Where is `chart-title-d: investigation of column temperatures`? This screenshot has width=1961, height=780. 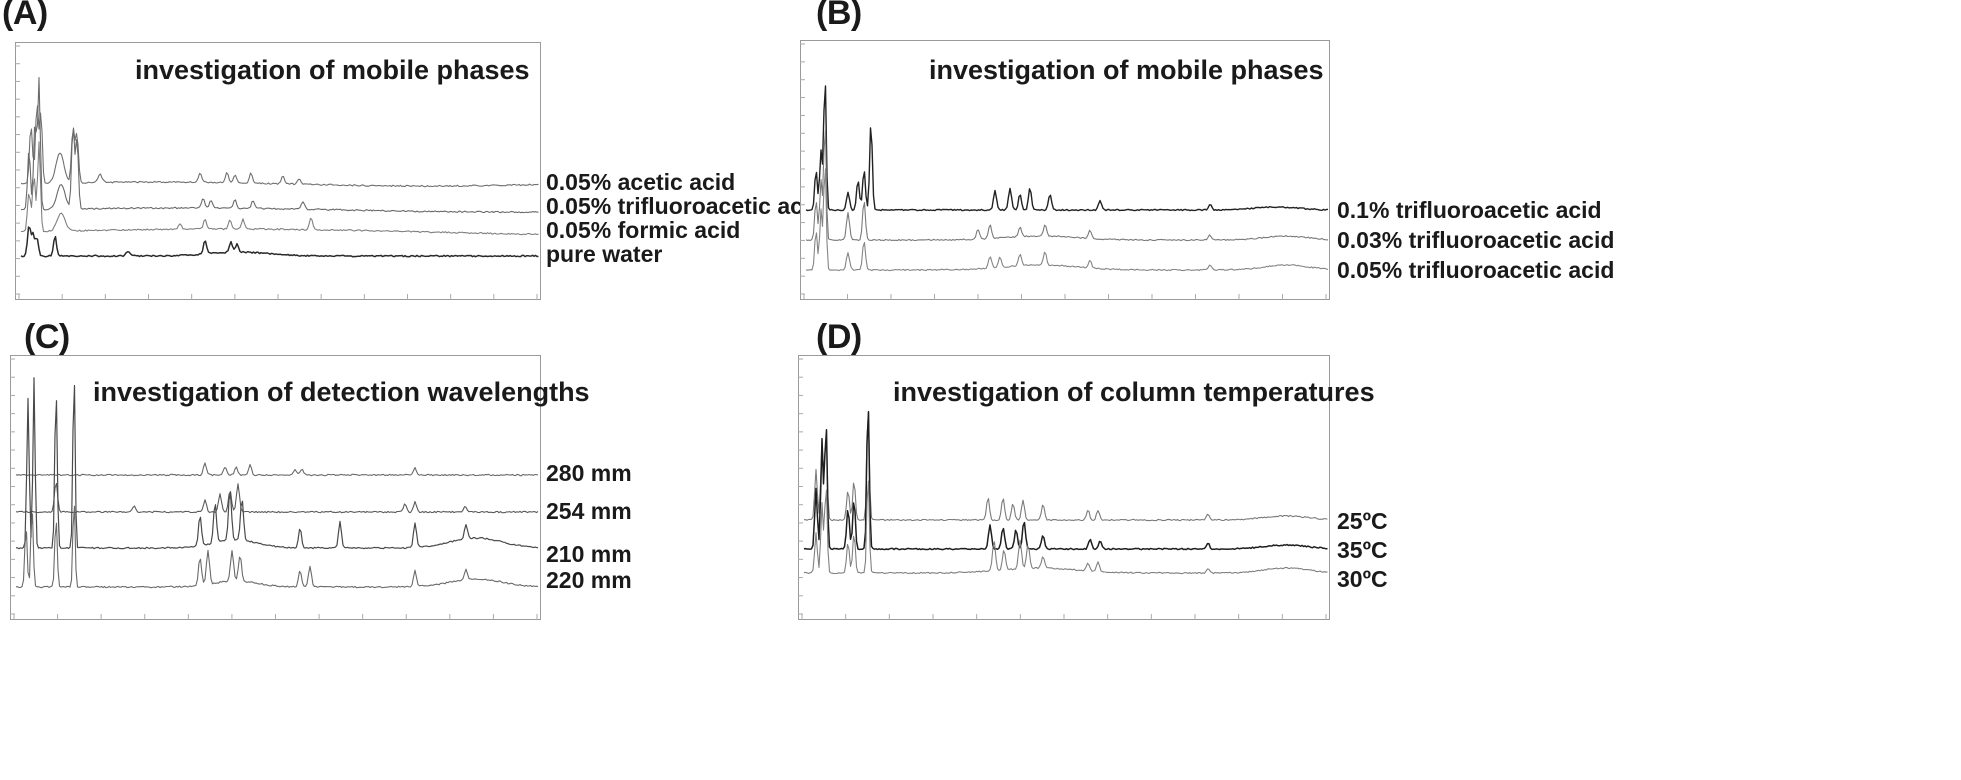
chart-title-d: investigation of column temperatures is located at coordinates (1134, 392).